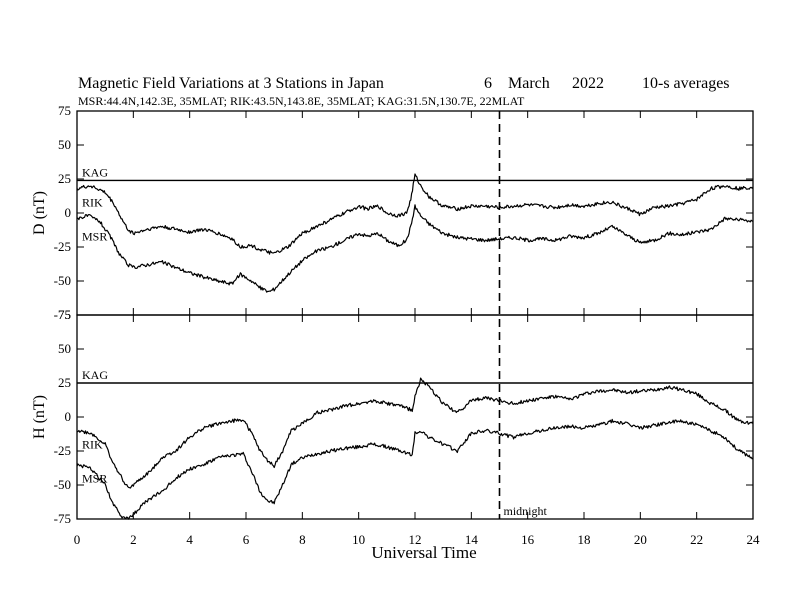 This screenshot has height=612, width=792. Describe the element at coordinates (686, 83) in the screenshot. I see `title-averaging: 10-s averages` at that location.